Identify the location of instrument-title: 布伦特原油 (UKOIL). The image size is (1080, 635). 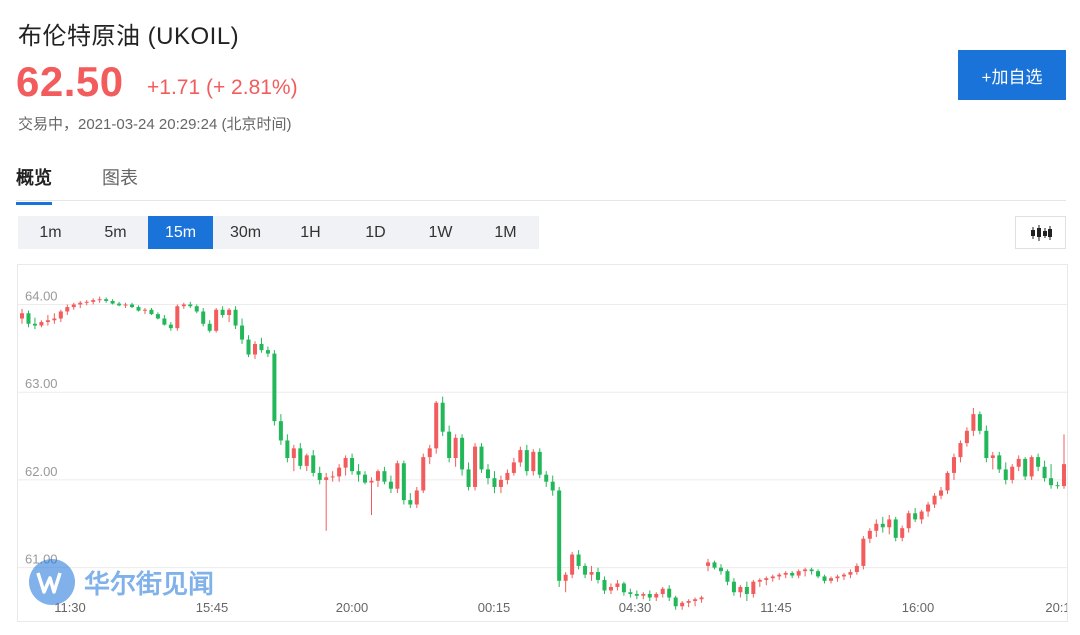
(129, 36).